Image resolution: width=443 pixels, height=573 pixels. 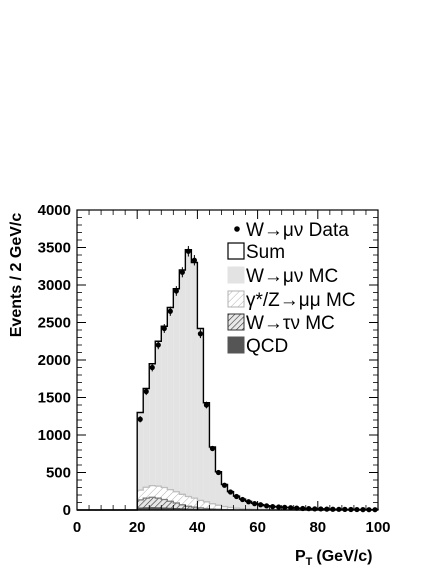 What do you see at coordinates (54, 360) in the screenshot?
I see `y-tick-label-2000: 2000` at bounding box center [54, 360].